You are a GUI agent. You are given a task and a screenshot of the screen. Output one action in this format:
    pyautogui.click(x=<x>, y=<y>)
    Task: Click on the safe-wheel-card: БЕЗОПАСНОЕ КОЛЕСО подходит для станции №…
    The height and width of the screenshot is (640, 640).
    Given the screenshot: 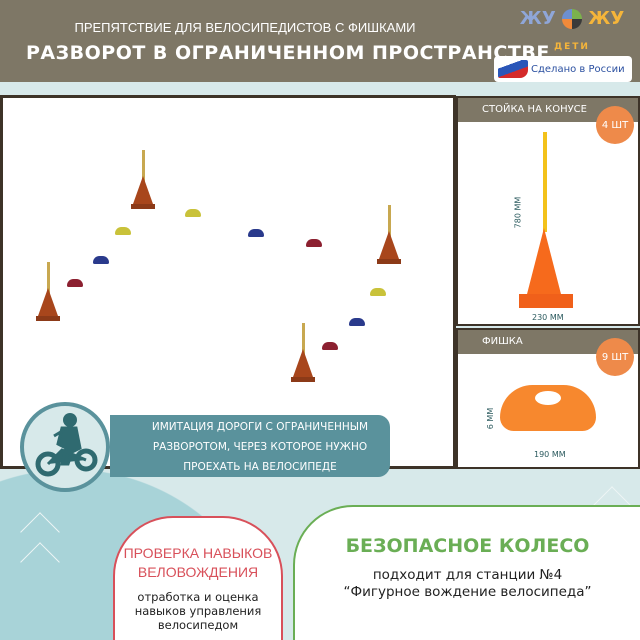 What is the action you would take?
    pyautogui.click(x=466, y=572)
    